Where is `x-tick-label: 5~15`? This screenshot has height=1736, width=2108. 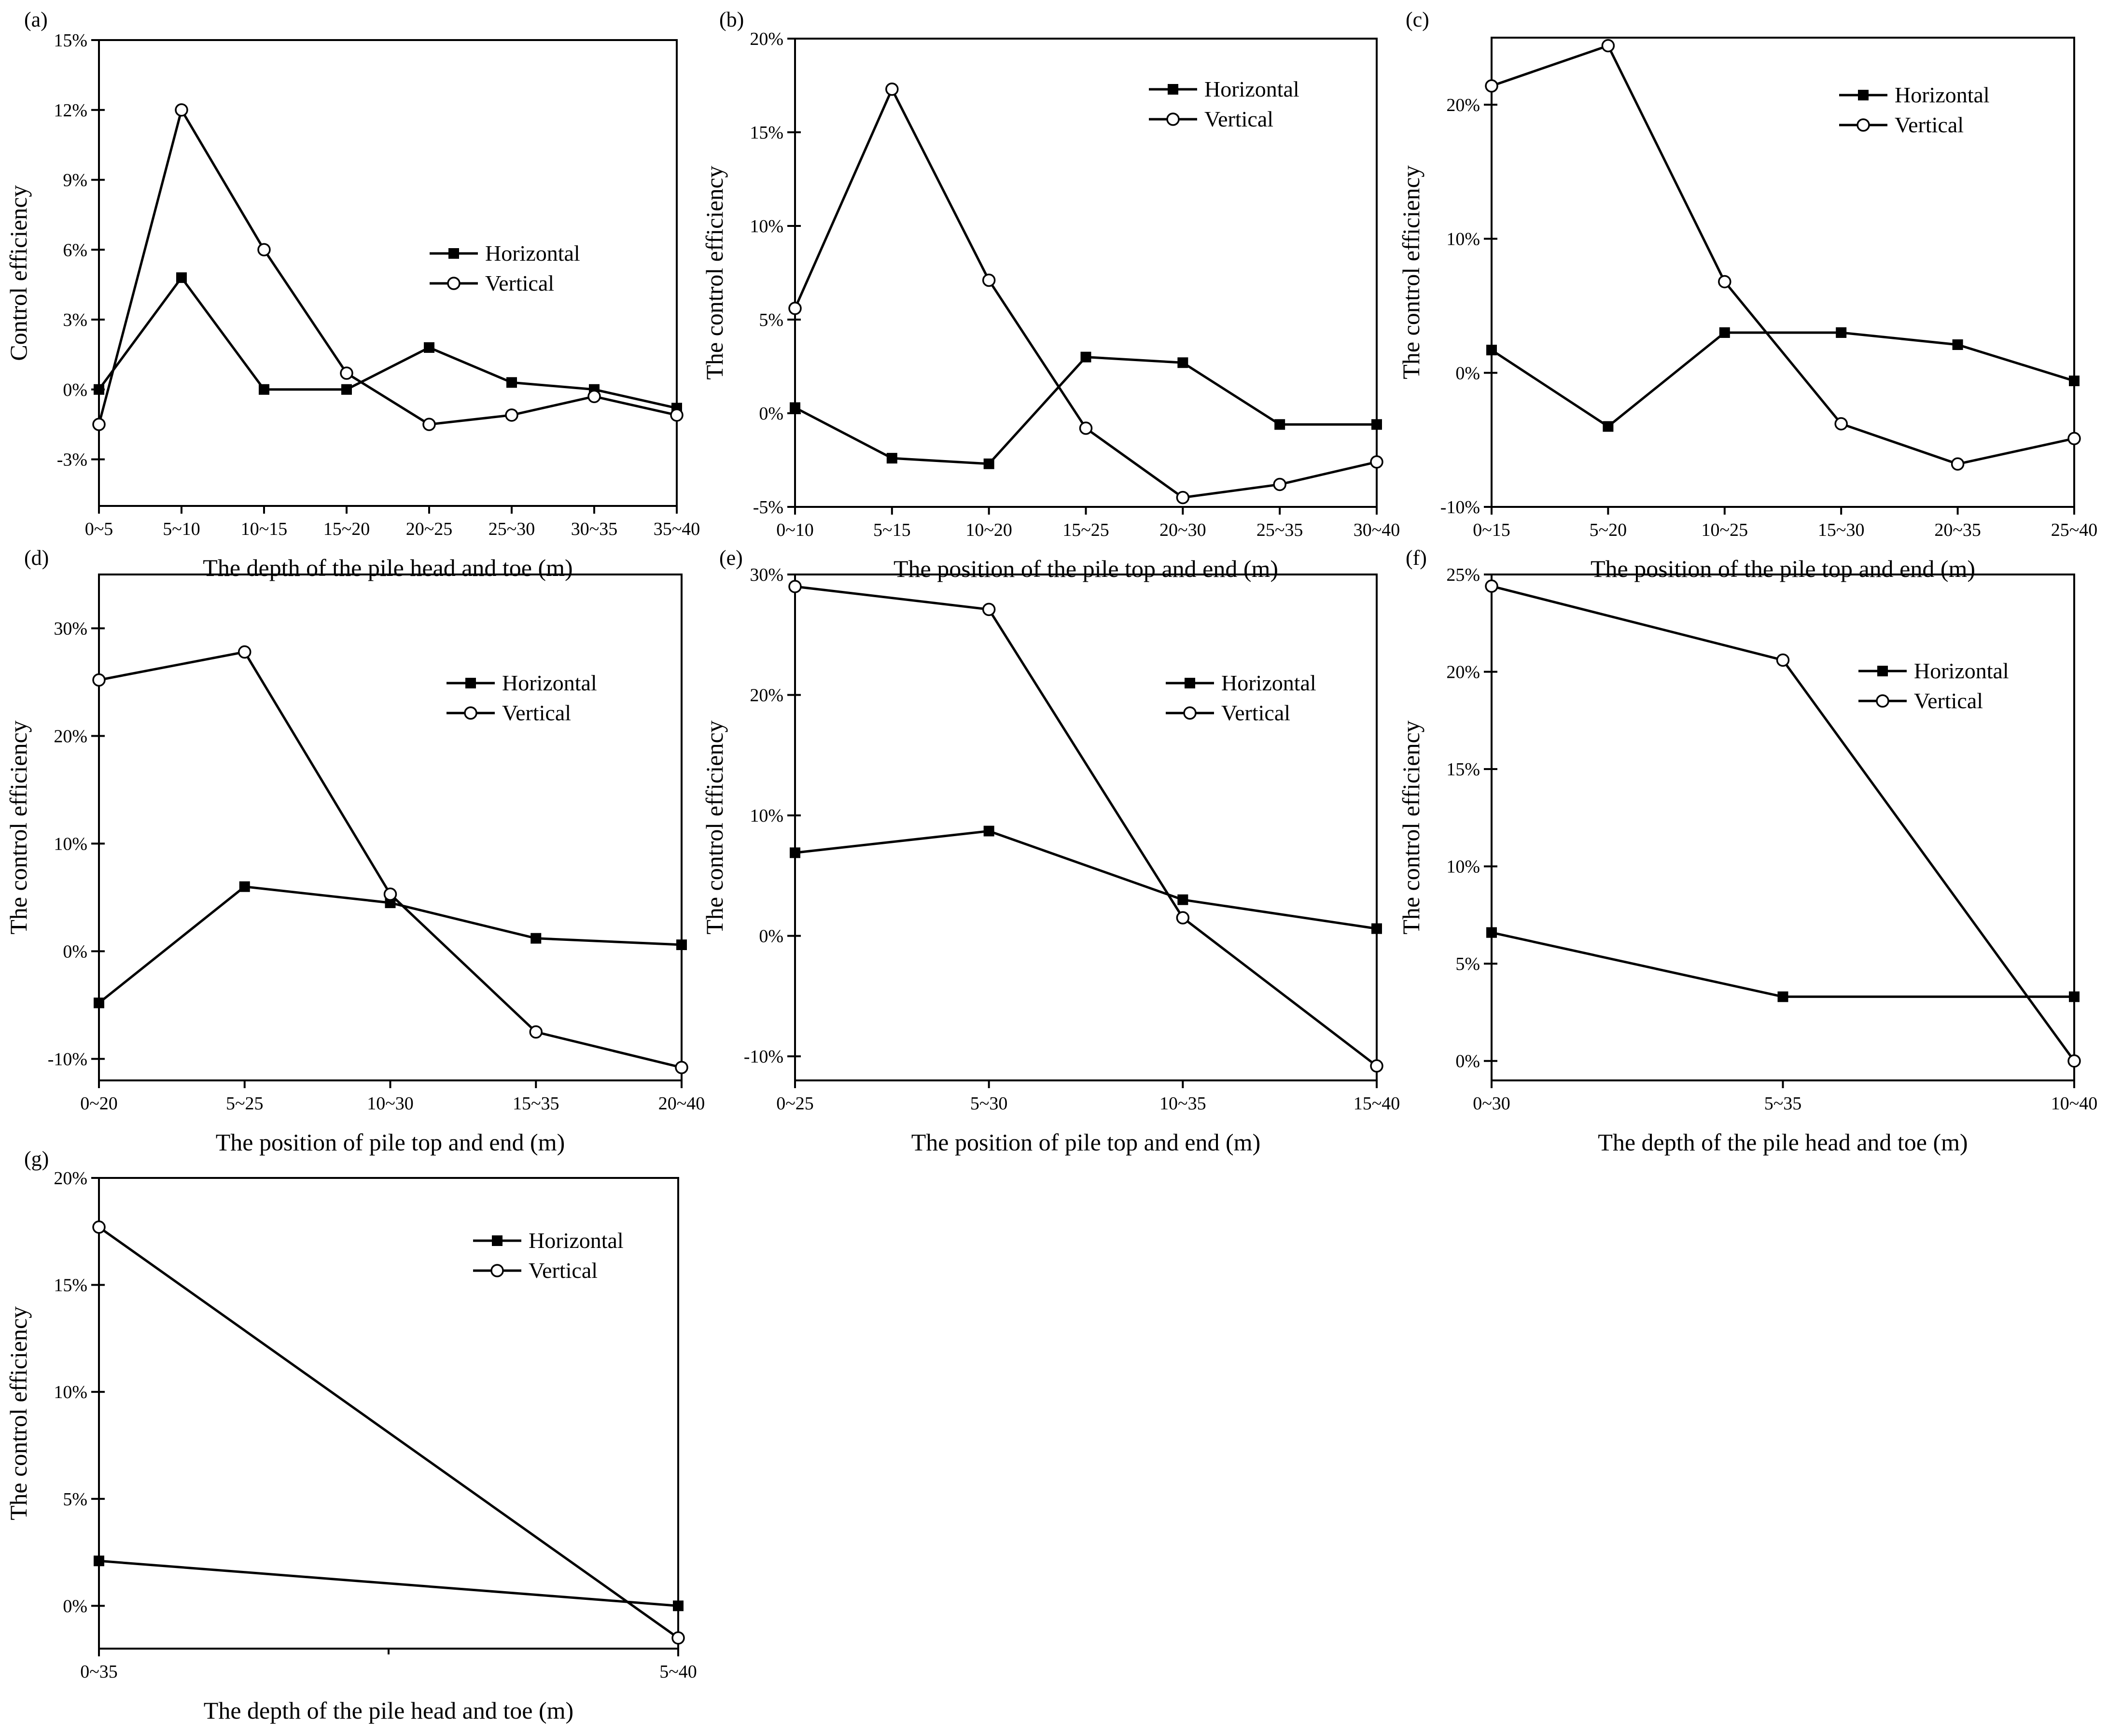
x-tick-label: 5~15 is located at coordinates (892, 530).